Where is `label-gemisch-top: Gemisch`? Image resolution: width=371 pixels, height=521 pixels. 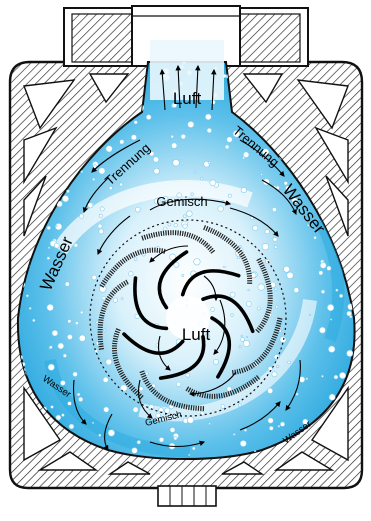 label-gemisch-top: Gemisch is located at coordinates (181, 201).